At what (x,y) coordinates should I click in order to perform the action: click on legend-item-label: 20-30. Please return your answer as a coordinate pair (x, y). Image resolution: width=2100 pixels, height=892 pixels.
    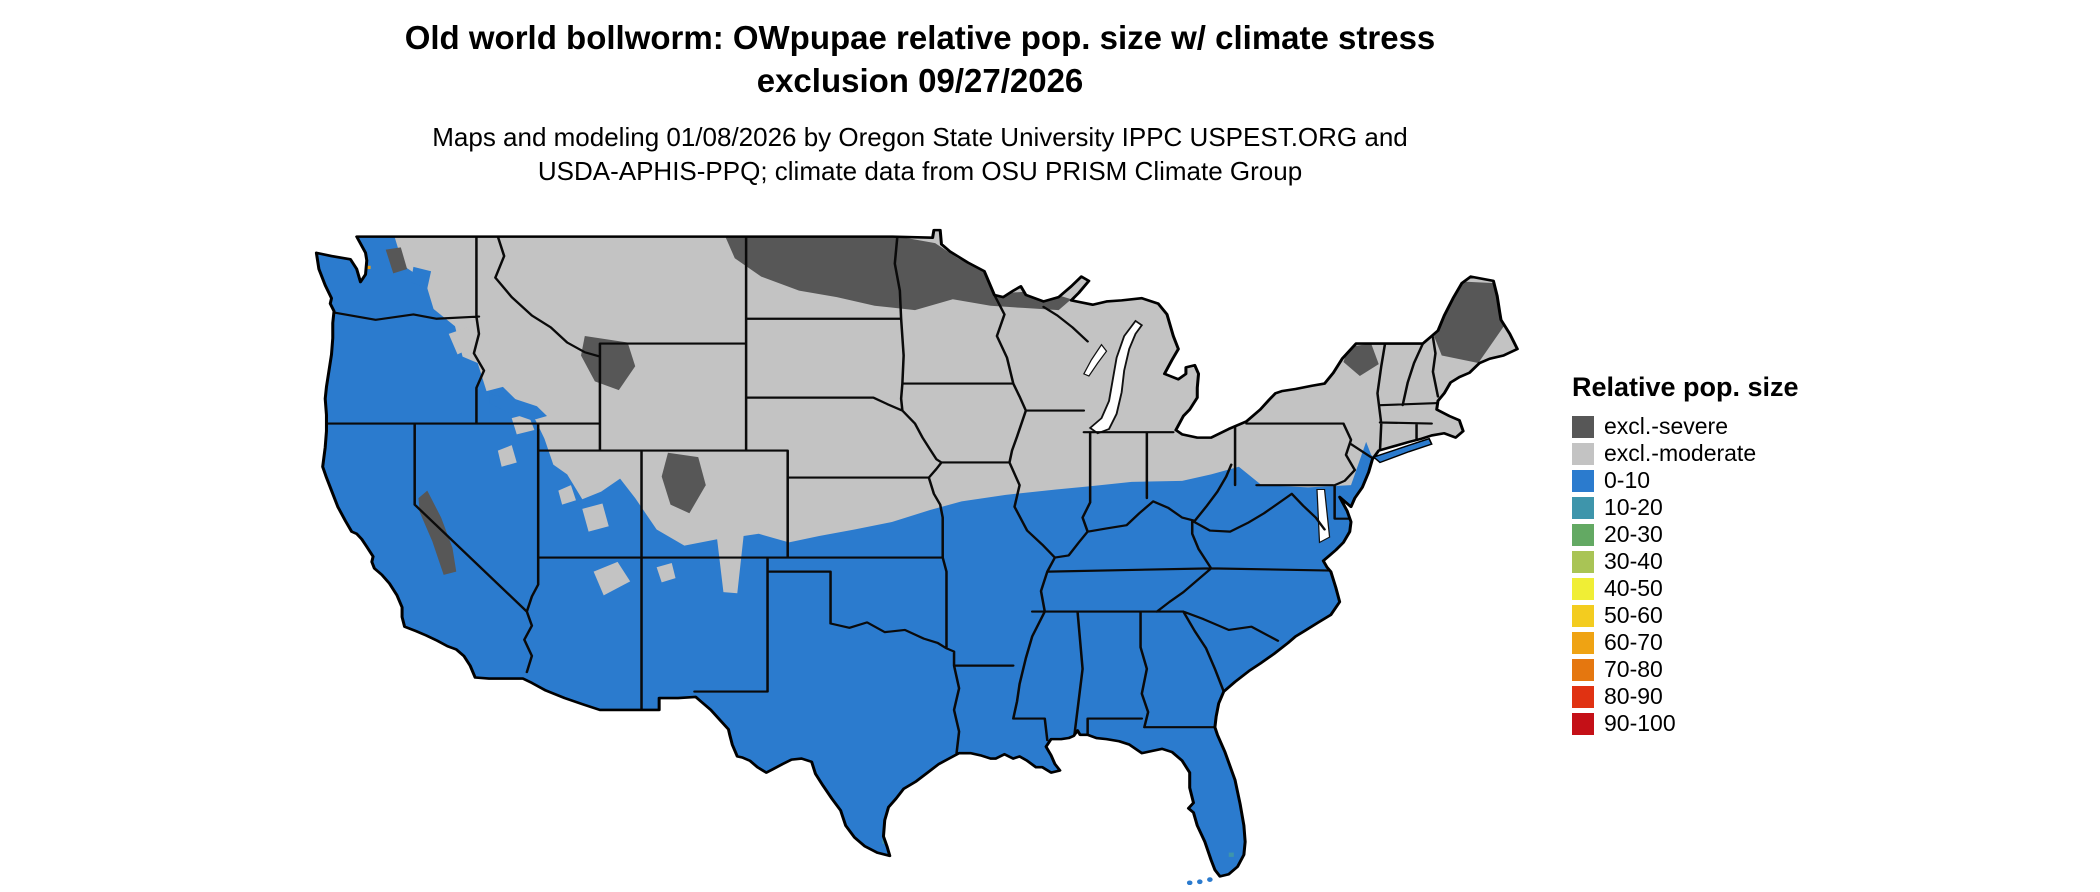
    Looking at the image, I should click on (1633, 534).